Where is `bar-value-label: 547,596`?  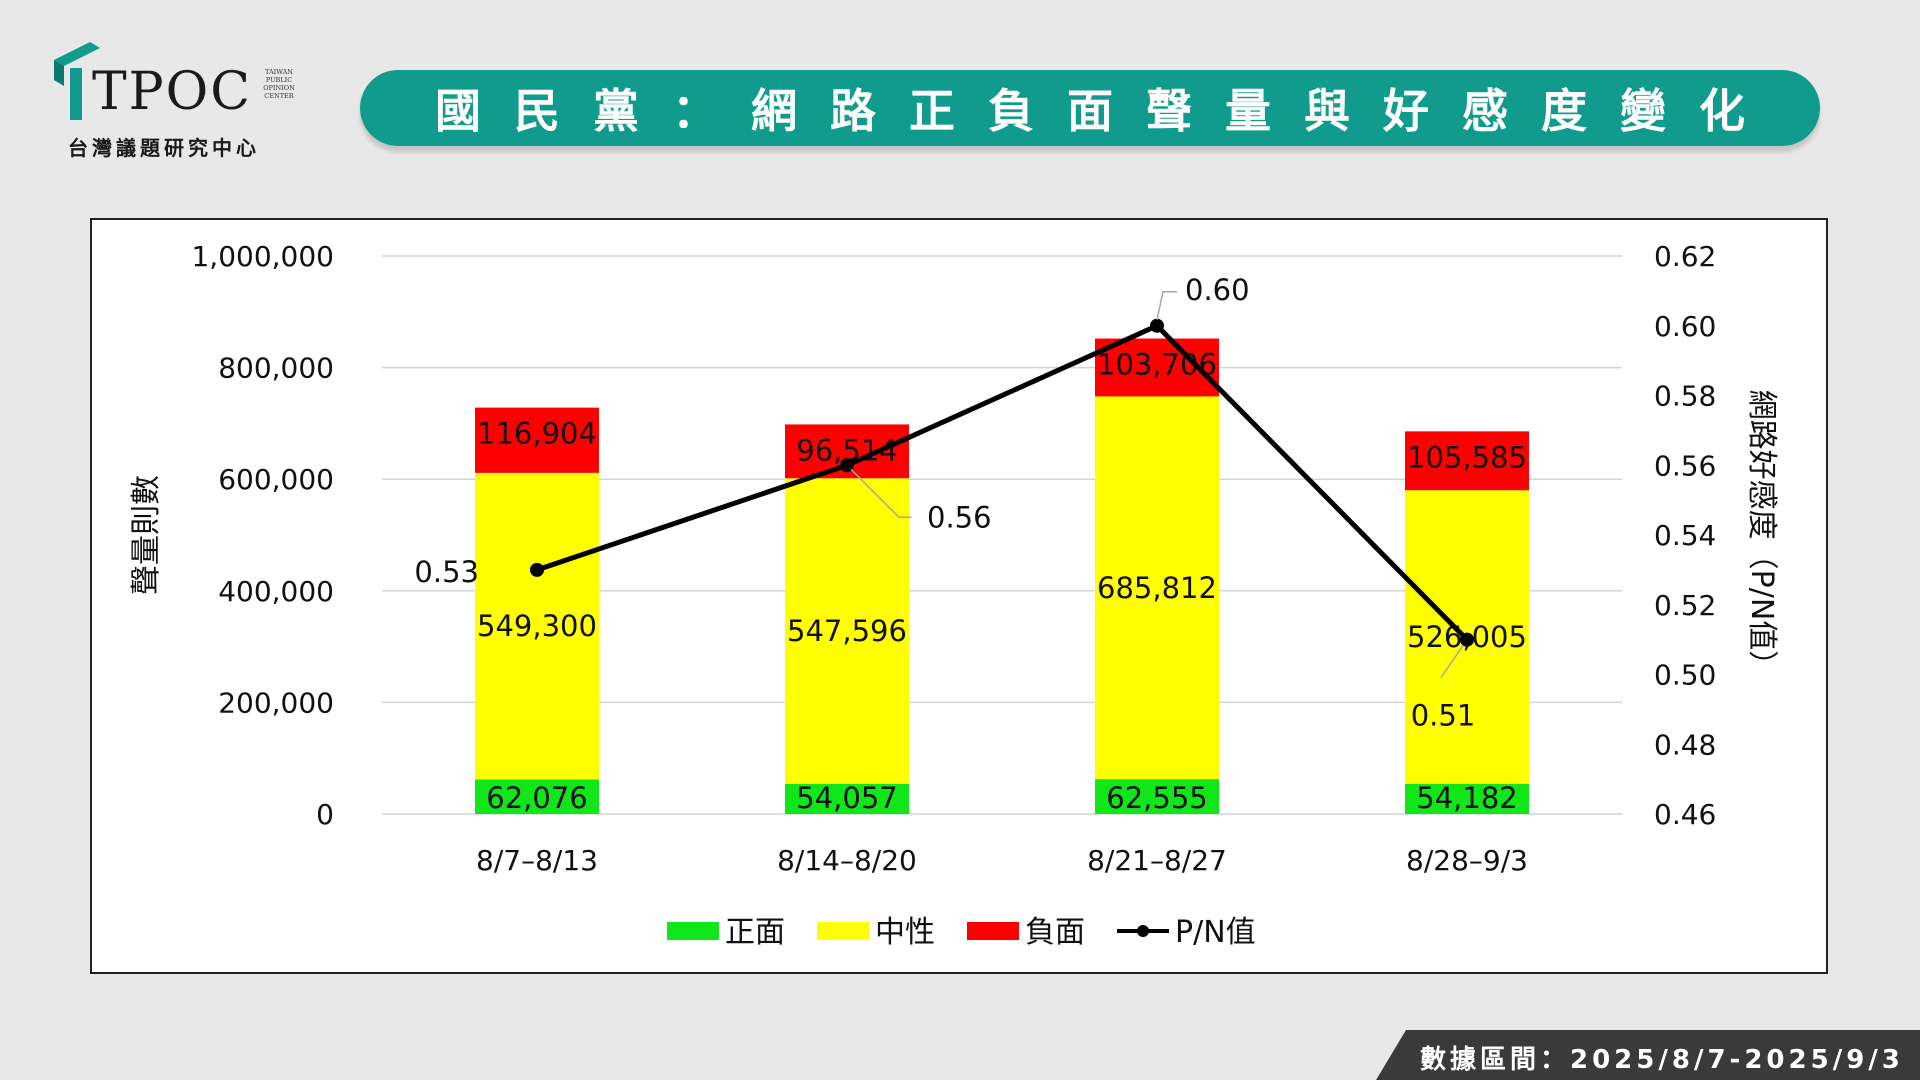 bar-value-label: 547,596 is located at coordinates (847, 631).